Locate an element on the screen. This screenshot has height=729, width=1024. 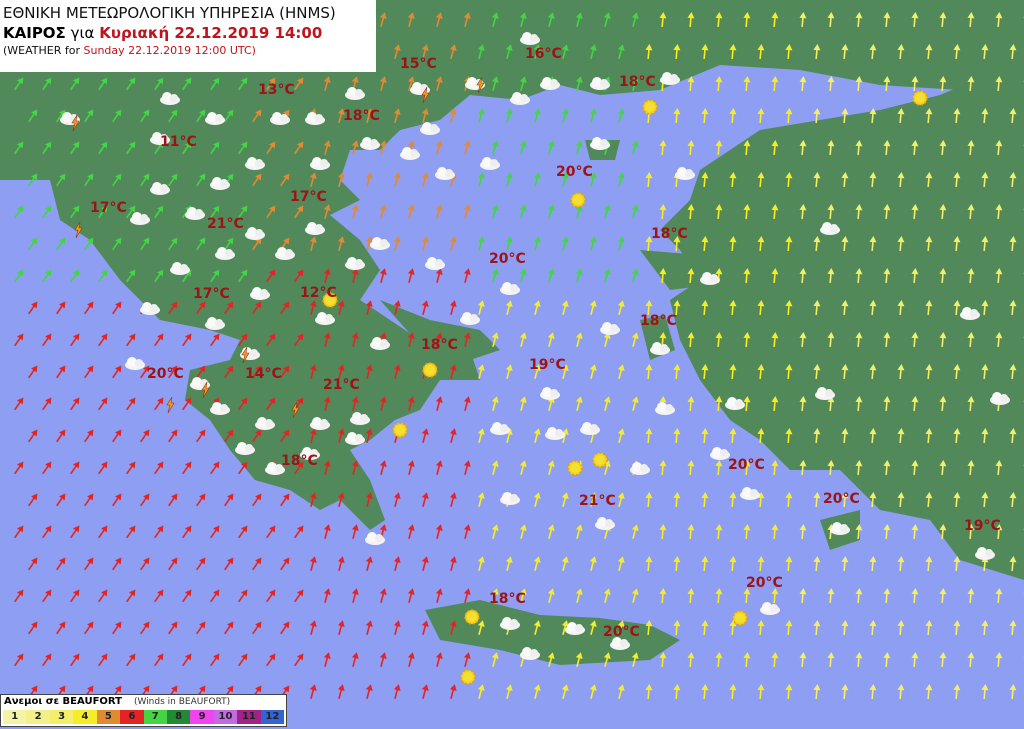
beaufort-scale: 1 2 3 4 5 6 7 8 9 10 11 12 is located at coordinates (144, 717).